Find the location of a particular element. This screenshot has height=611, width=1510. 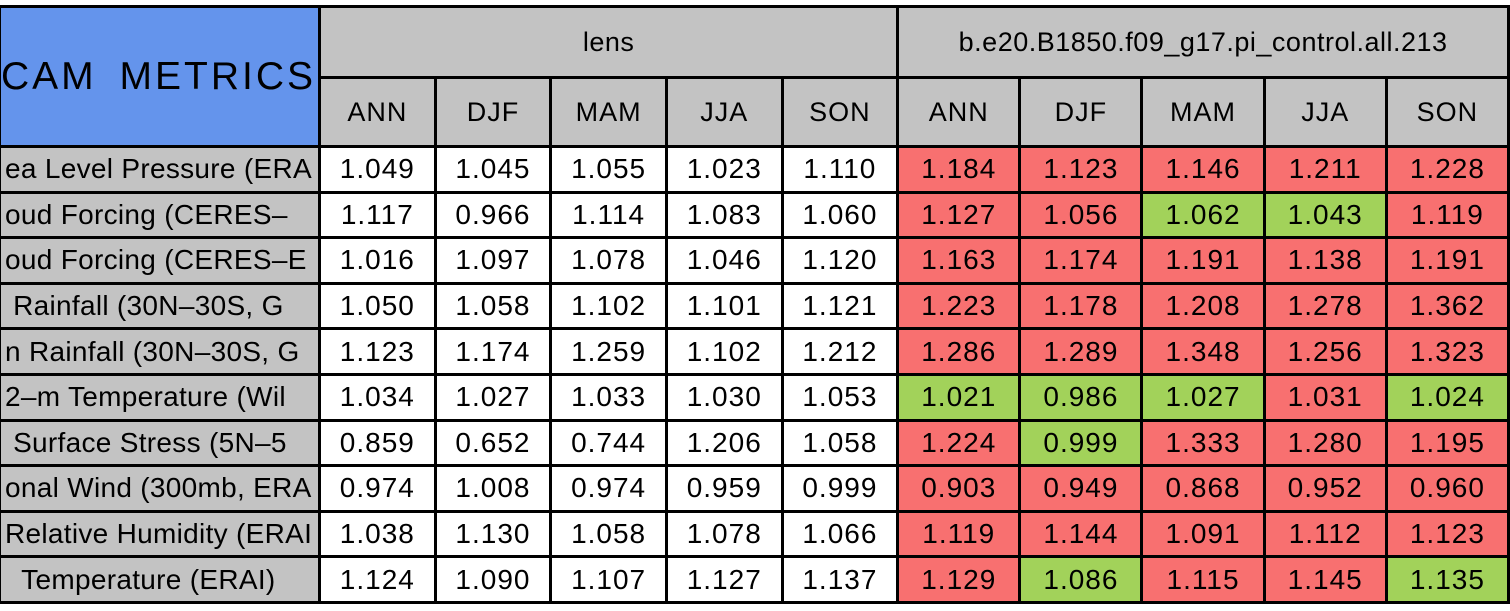

control-value-cell: 1.091 is located at coordinates (1203, 534).